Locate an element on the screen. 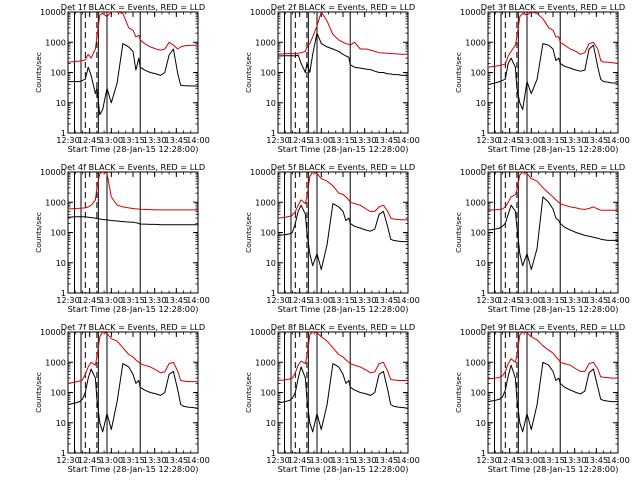  panel-title: Det 5f BLACK = Events, RED = LLD is located at coordinates (343, 167).